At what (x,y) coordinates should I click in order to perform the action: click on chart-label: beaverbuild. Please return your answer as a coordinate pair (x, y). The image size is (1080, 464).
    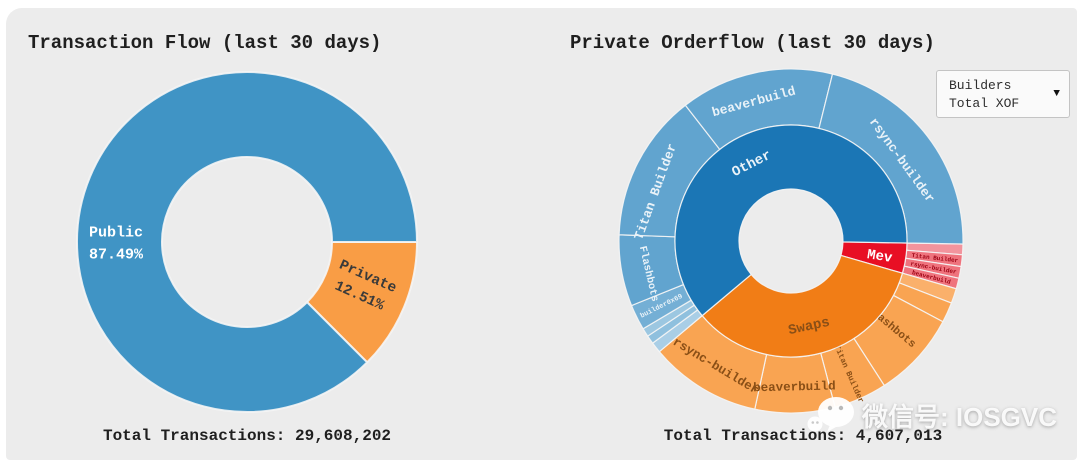
    Looking at the image, I should click on (794, 387).